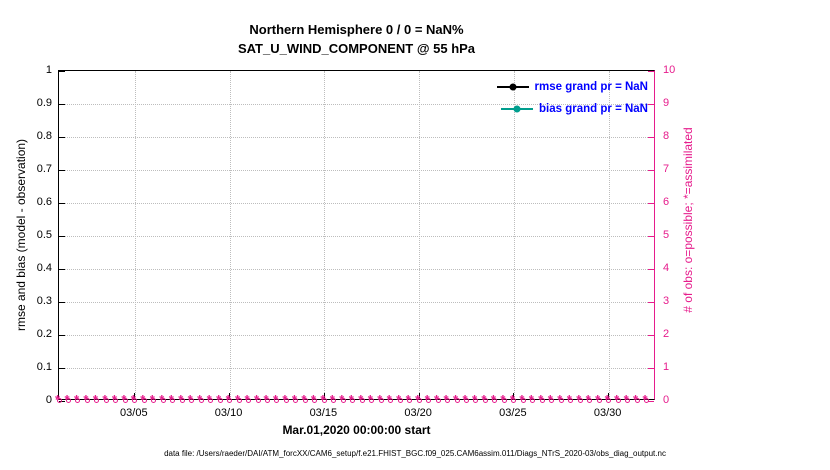  Describe the element at coordinates (418, 413) in the screenshot. I see `x-tick-label: 03/20` at that location.